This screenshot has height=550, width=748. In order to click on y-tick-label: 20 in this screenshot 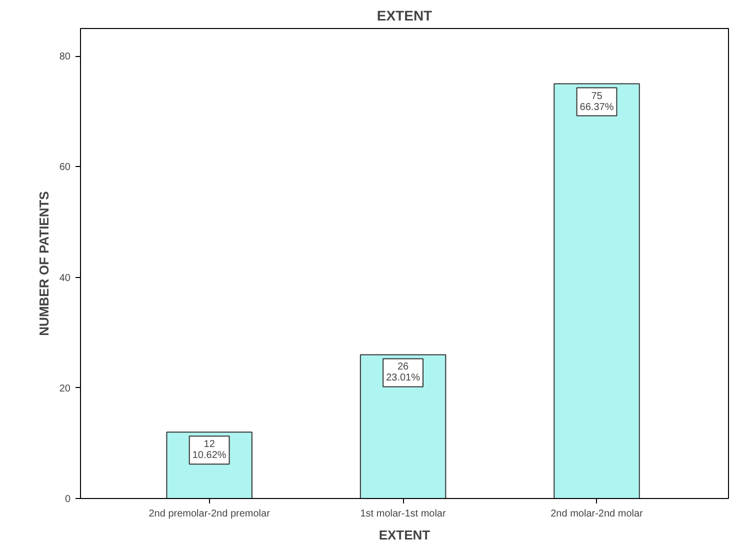, I will do `click(65, 388)`.